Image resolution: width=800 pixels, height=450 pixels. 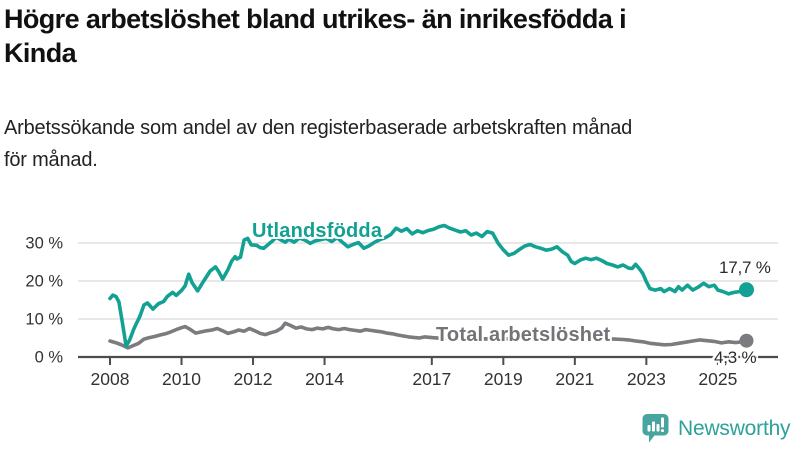 I want to click on x-axis-tick-label: 2021, so click(x=574, y=379).